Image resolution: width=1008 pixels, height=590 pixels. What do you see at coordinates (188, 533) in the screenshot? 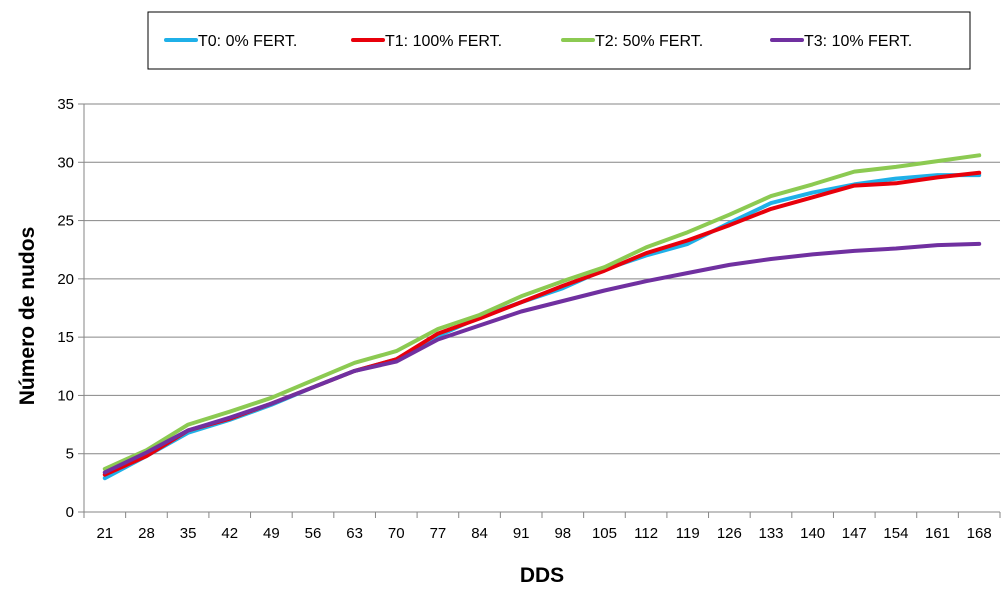
I see `x-tick-label: 35` at bounding box center [188, 533].